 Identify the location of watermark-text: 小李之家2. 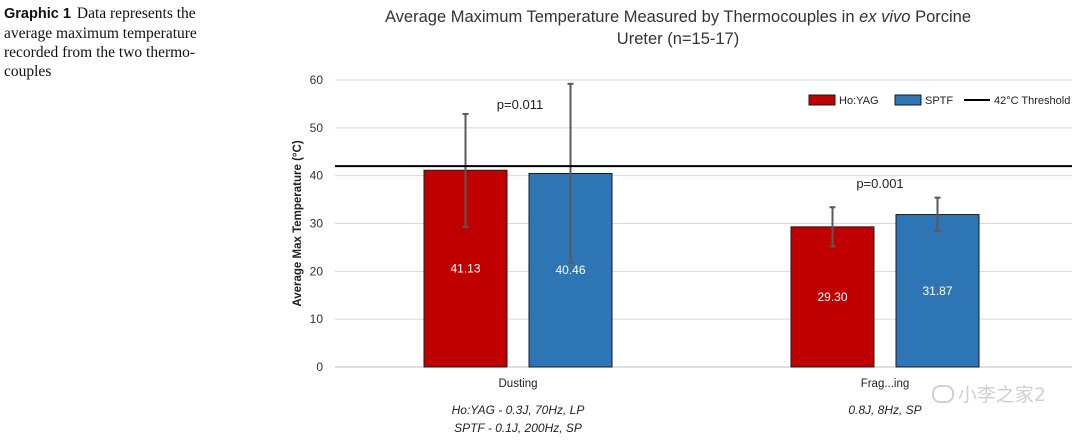
(1001, 395).